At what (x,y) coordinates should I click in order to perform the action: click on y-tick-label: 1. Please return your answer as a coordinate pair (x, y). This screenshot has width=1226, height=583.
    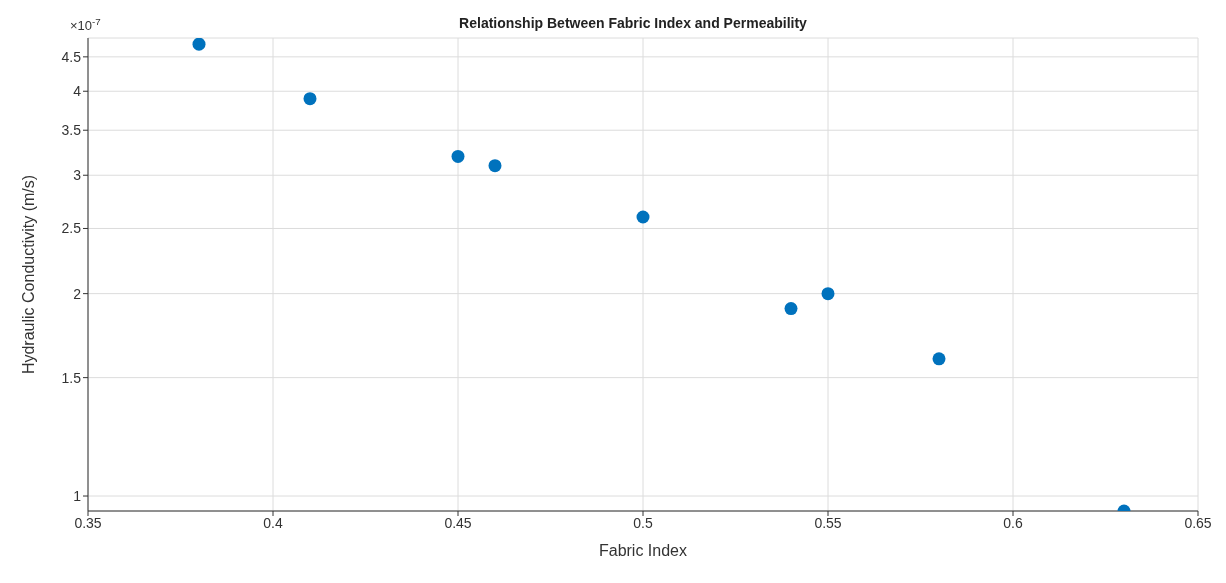
    Looking at the image, I should click on (77, 495).